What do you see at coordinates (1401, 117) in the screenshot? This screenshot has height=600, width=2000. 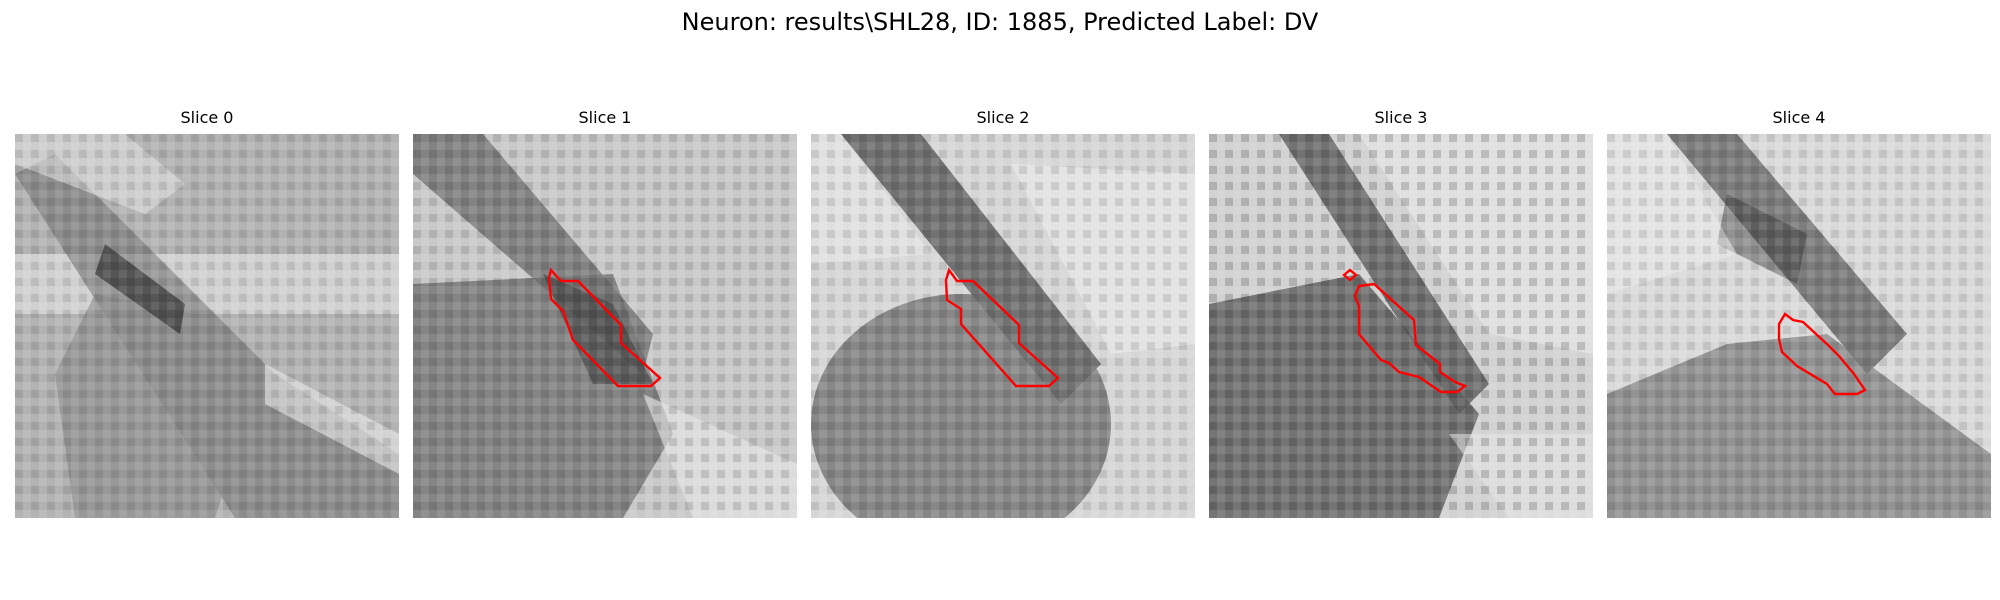 I see `slice-title-3: Slice 3` at bounding box center [1401, 117].